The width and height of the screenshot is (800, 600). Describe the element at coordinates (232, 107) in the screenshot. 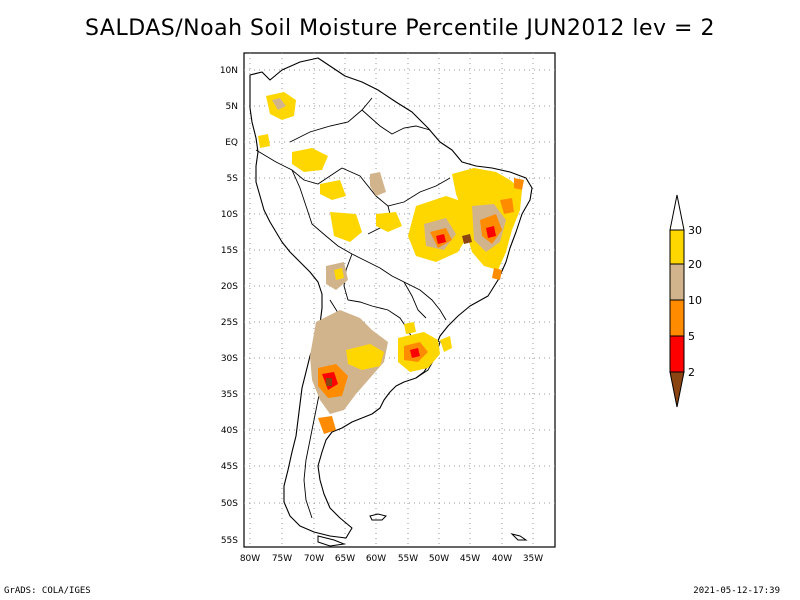

I see `lat-label: 5N` at that location.